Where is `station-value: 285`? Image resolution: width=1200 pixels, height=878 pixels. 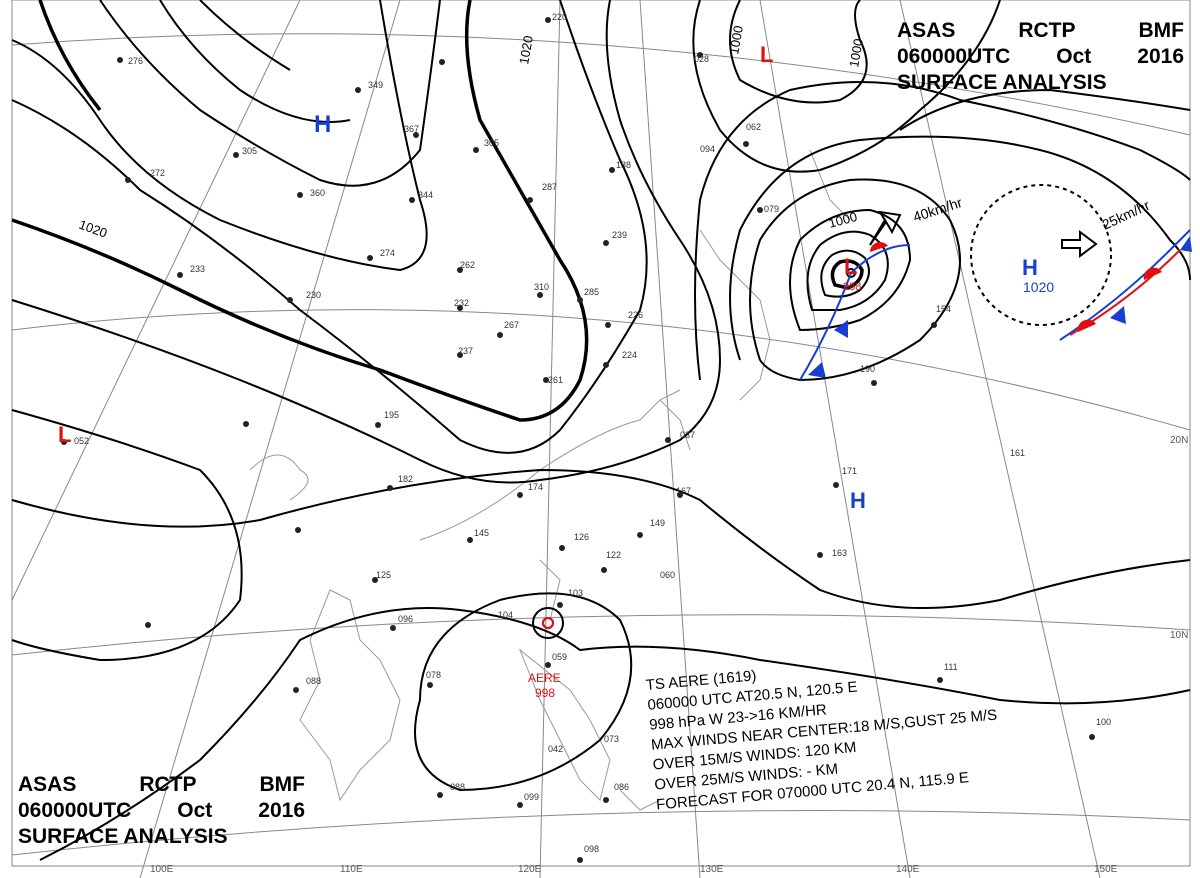
station-value: 285 is located at coordinates (591, 292).